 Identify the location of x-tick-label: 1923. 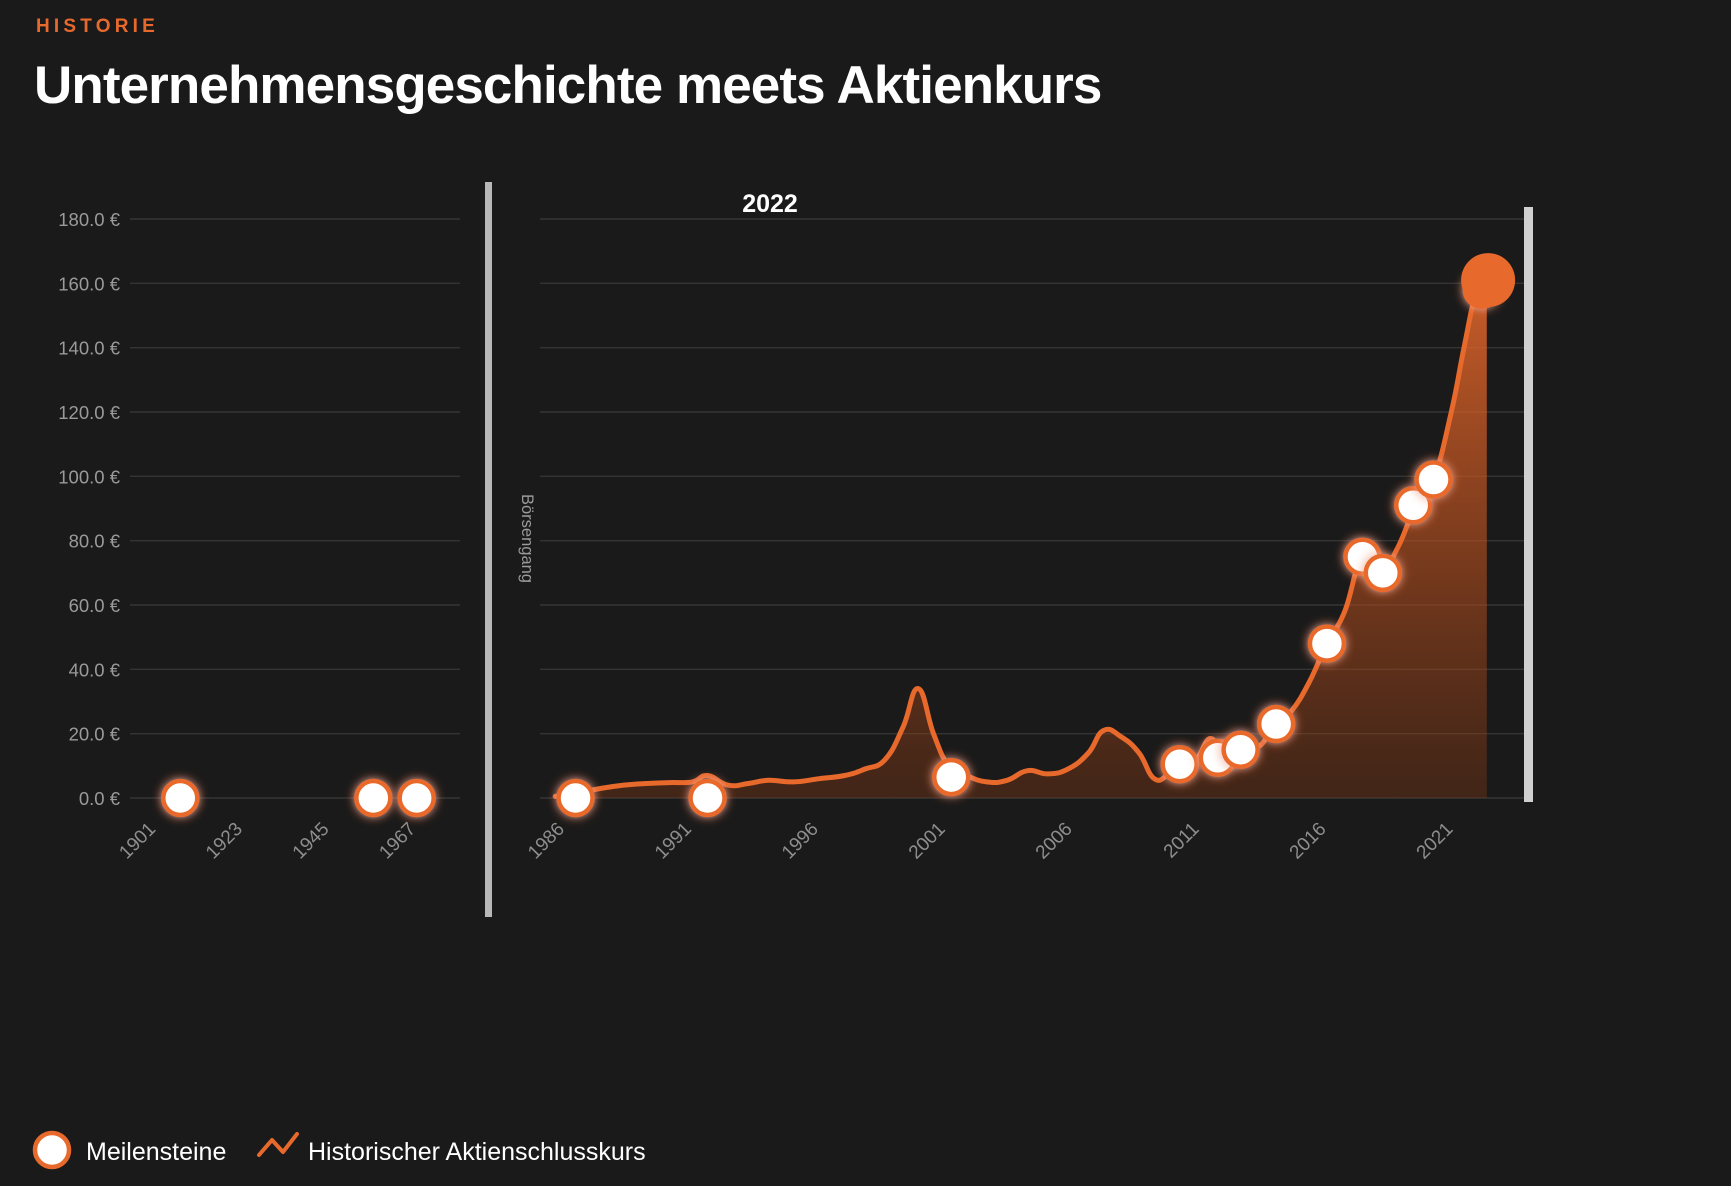
(224, 841).